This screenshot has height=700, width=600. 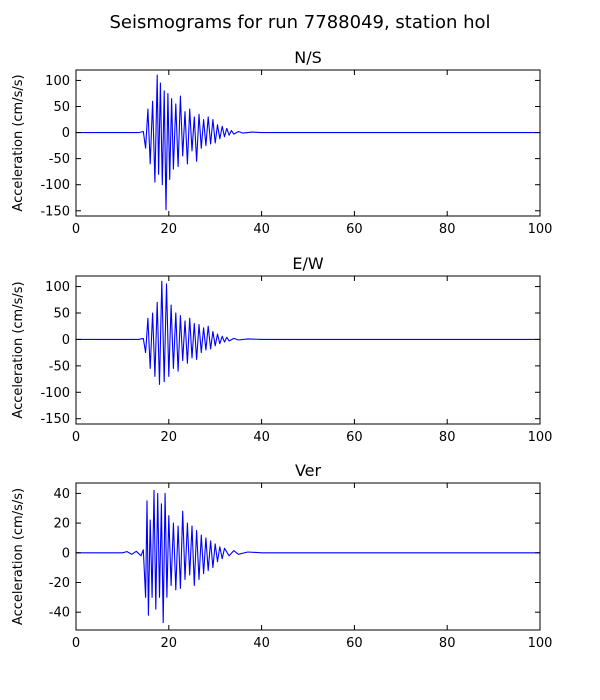 What do you see at coordinates (61, 494) in the screenshot?
I see `y-tick-label: 40` at bounding box center [61, 494].